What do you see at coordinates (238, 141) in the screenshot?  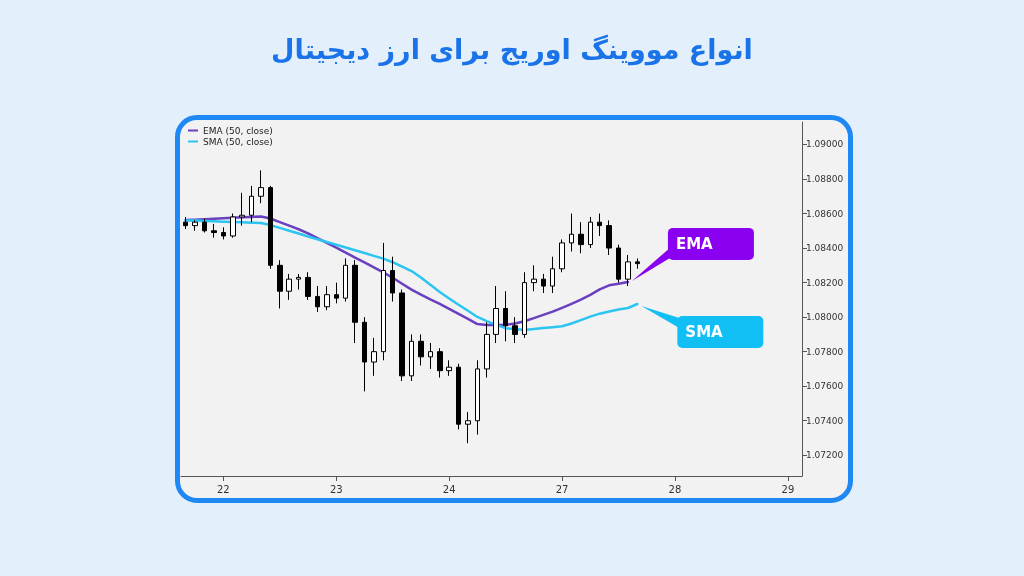 I see `legend-label: SMA (50, close)` at bounding box center [238, 141].